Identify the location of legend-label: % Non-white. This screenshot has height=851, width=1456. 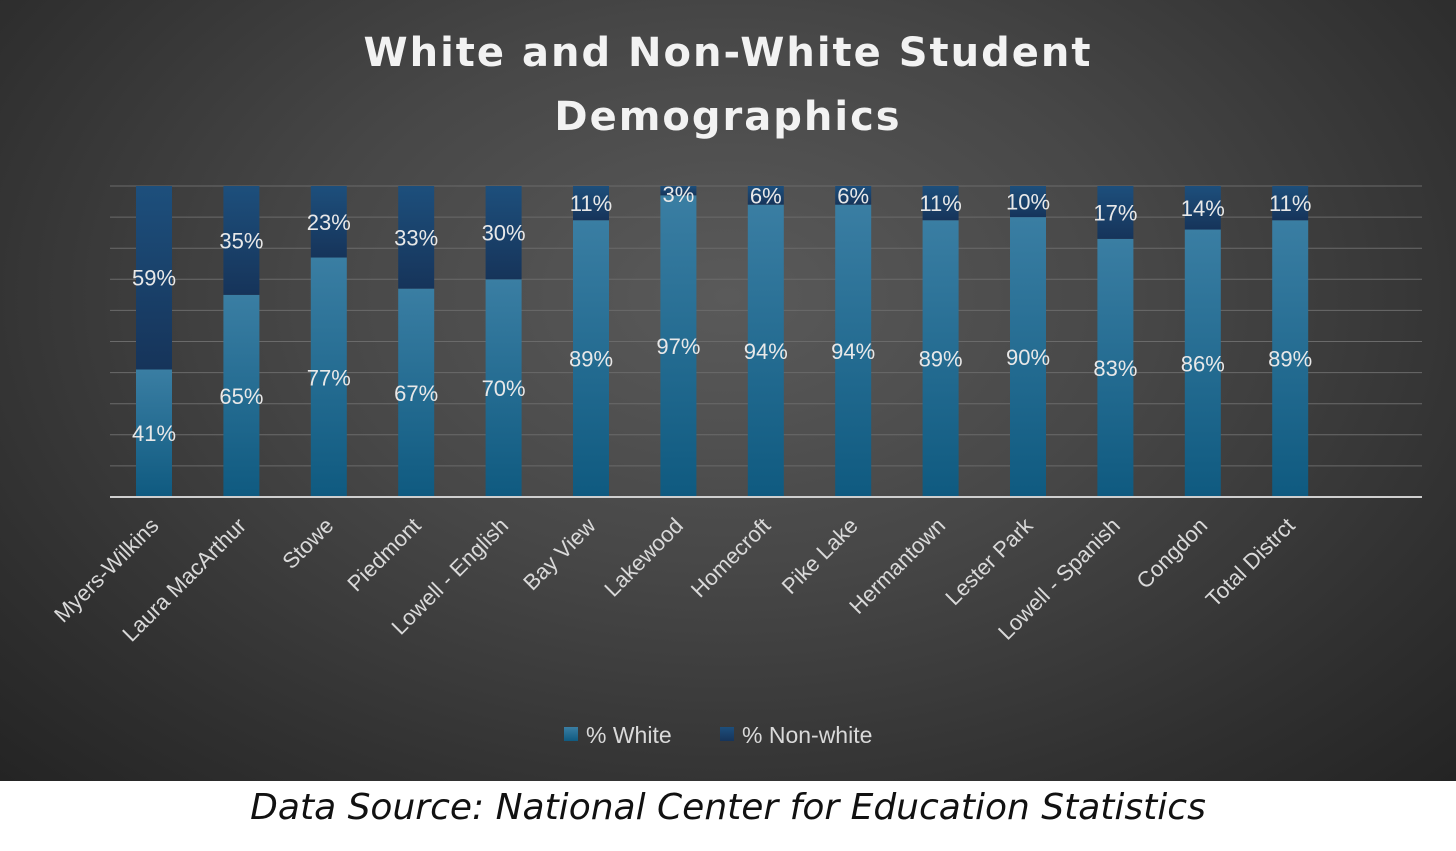
(807, 735).